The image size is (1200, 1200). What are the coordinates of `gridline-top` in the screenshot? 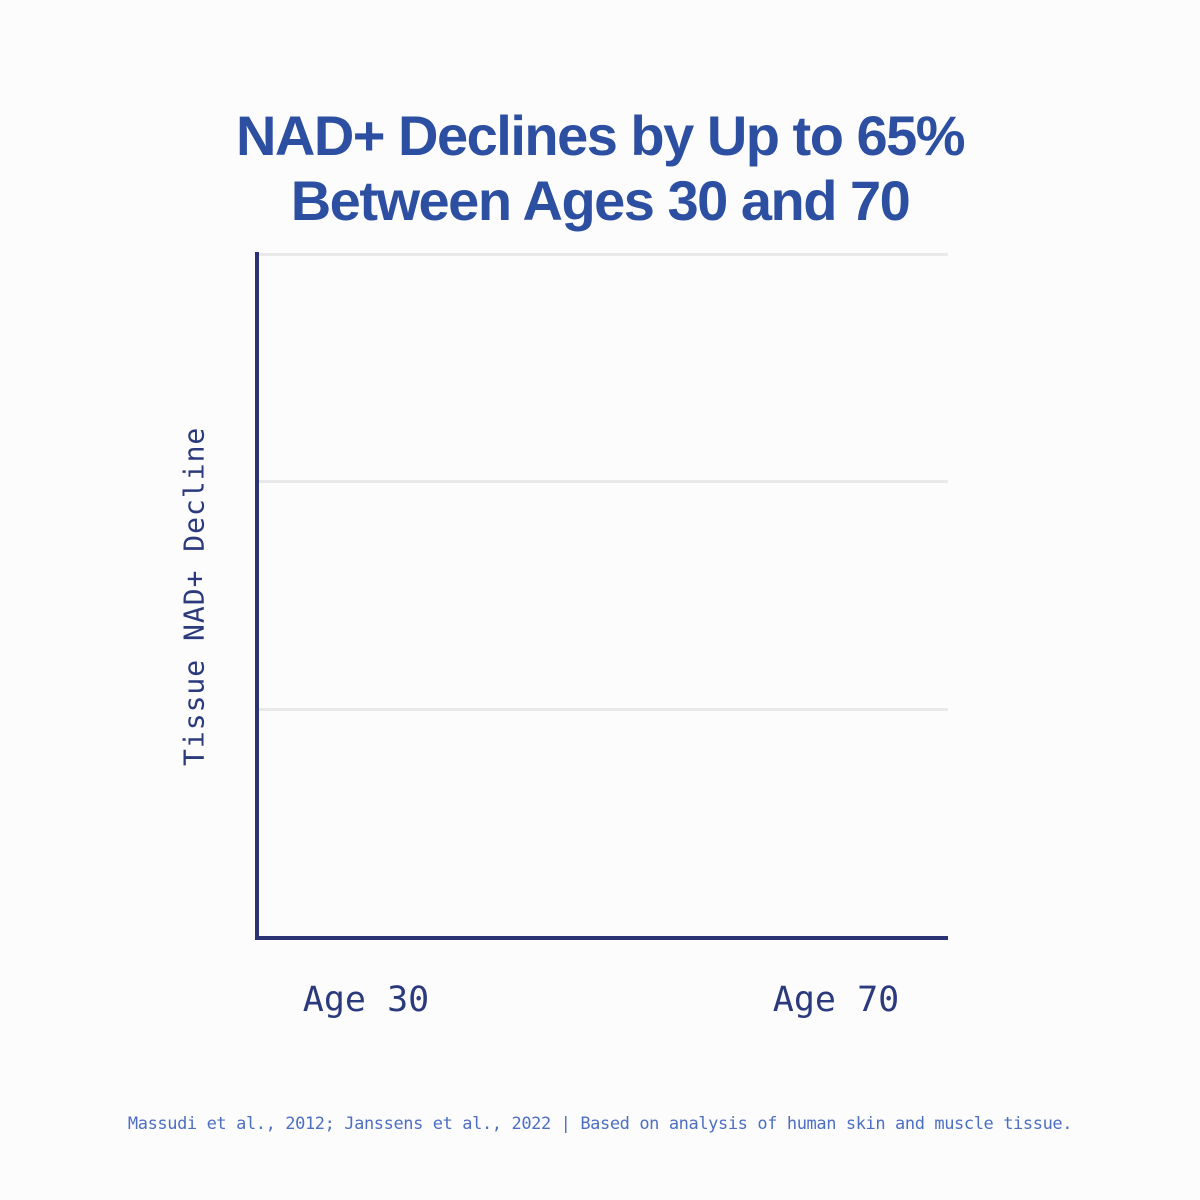 It's located at (603, 254).